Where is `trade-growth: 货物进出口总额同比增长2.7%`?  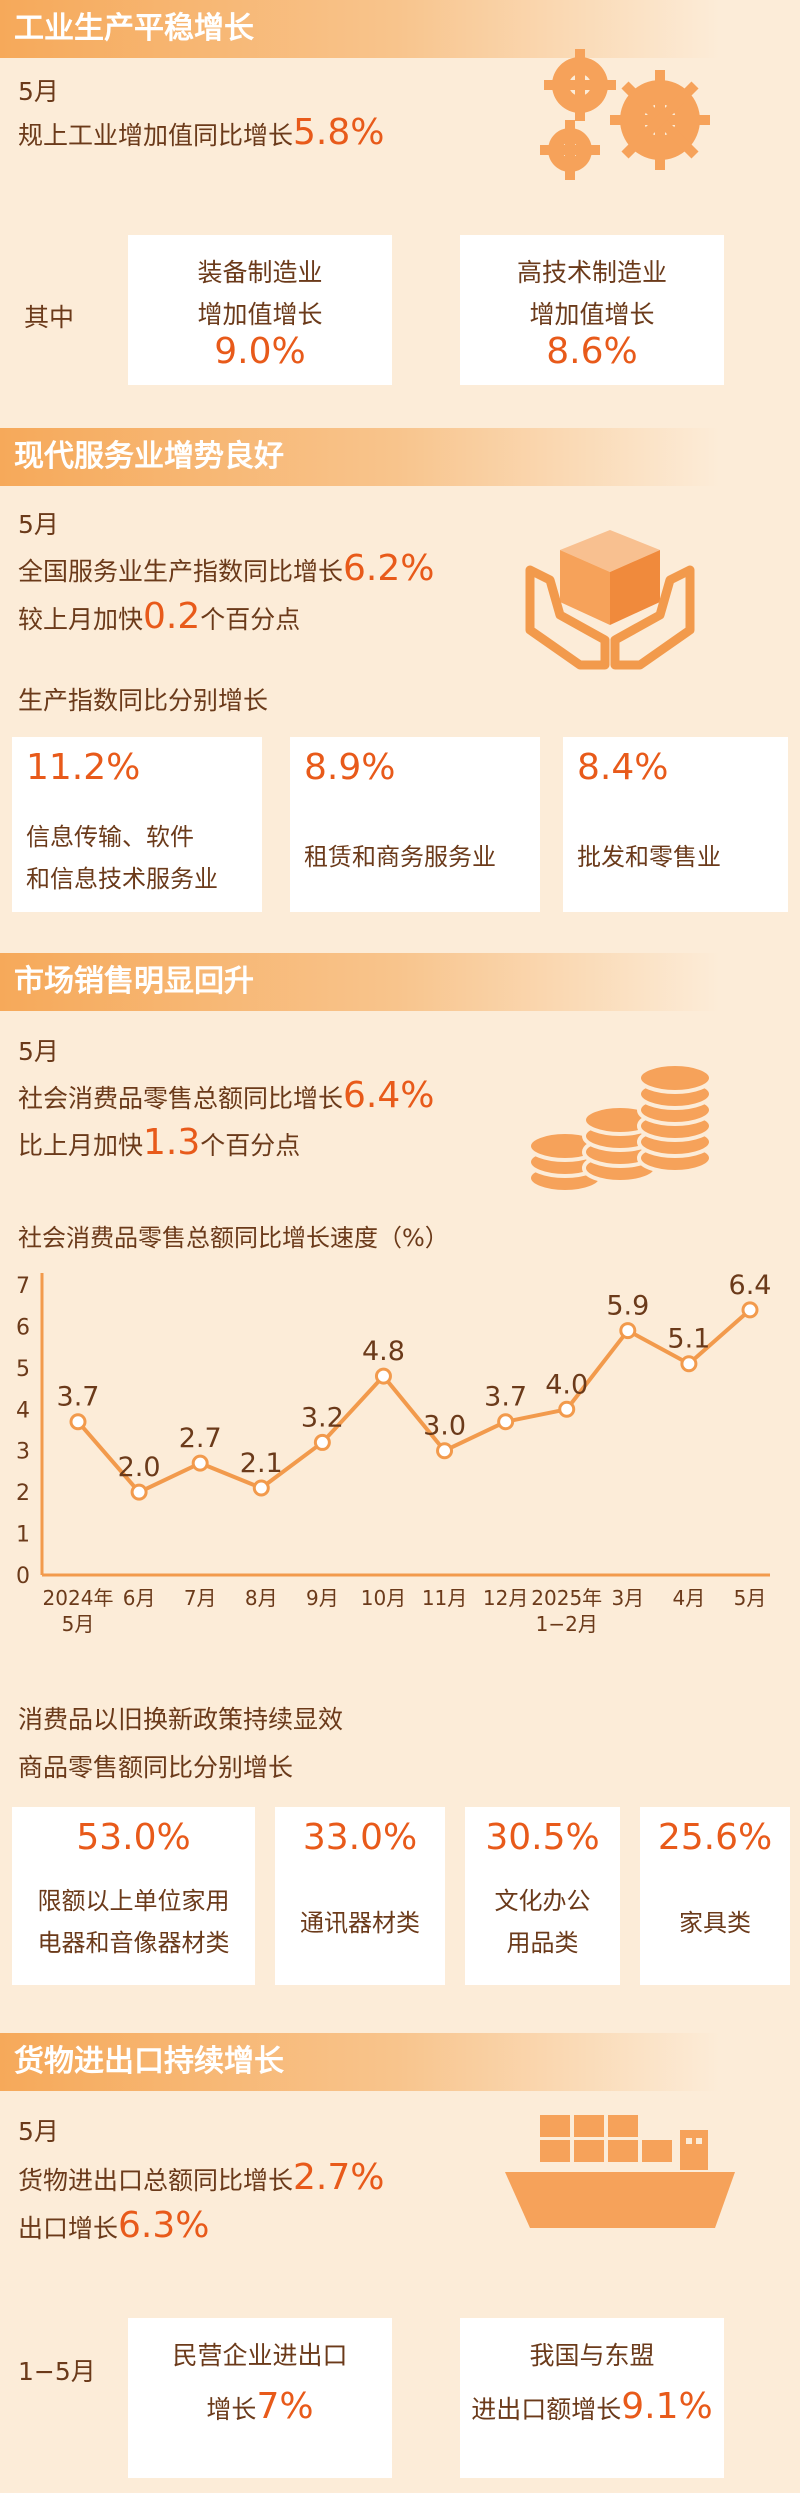 trade-growth: 货物进出口总额同比增长2.7% is located at coordinates (201, 2177).